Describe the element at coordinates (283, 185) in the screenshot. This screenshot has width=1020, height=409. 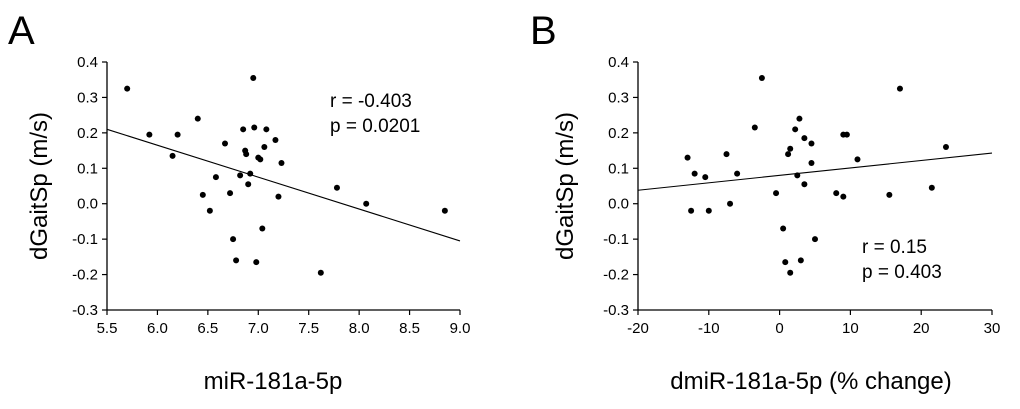
I see `regression-line-a` at that location.